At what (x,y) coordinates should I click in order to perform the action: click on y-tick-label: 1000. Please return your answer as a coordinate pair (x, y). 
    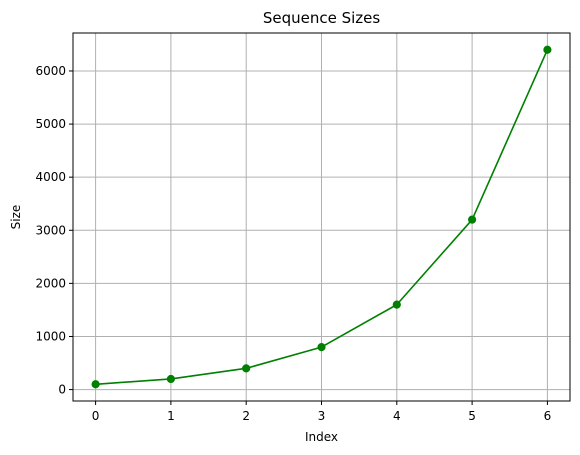
    Looking at the image, I should click on (50, 336).